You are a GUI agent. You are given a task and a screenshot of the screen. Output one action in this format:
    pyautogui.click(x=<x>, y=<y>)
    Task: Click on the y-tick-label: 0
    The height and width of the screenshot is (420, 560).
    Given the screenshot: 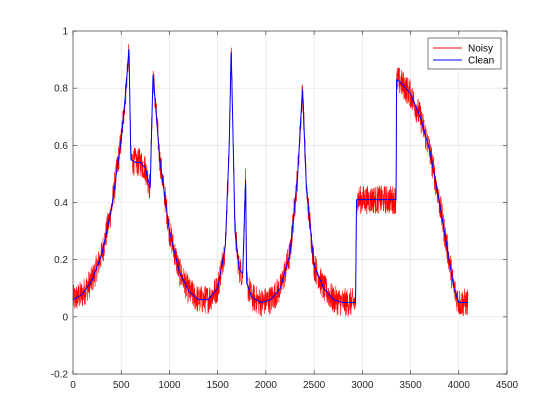 What is the action you would take?
    pyautogui.click(x=65, y=317)
    